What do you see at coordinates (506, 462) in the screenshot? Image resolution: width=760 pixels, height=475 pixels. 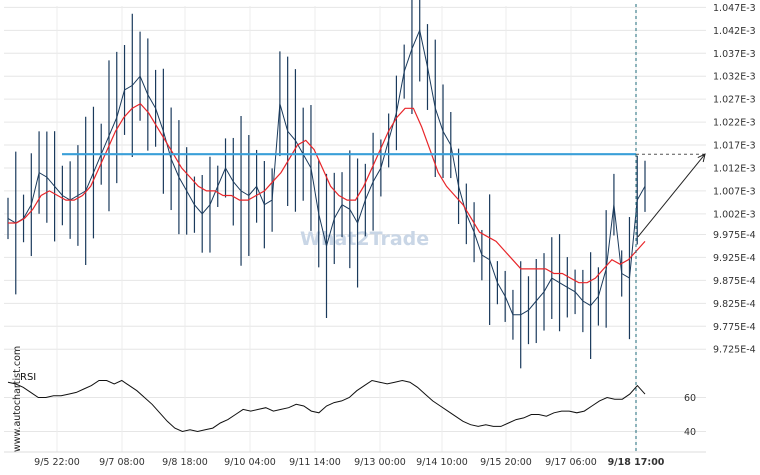 I see `x-tick-label: 9/15 20:00` at bounding box center [506, 462].